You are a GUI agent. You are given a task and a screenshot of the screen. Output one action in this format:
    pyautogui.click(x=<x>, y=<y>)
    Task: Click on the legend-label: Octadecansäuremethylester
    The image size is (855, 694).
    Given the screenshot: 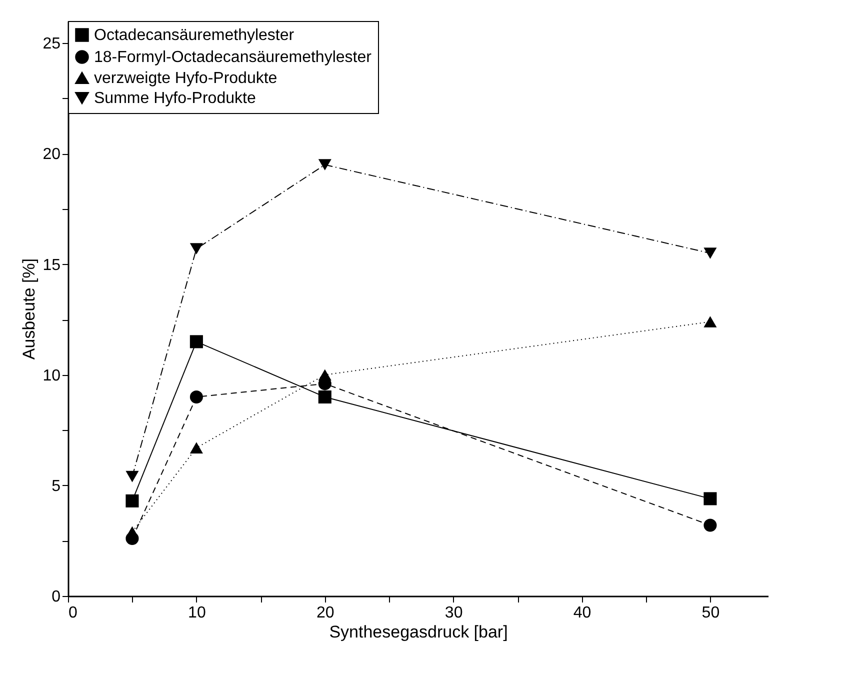 What is the action you would take?
    pyautogui.click(x=194, y=35)
    